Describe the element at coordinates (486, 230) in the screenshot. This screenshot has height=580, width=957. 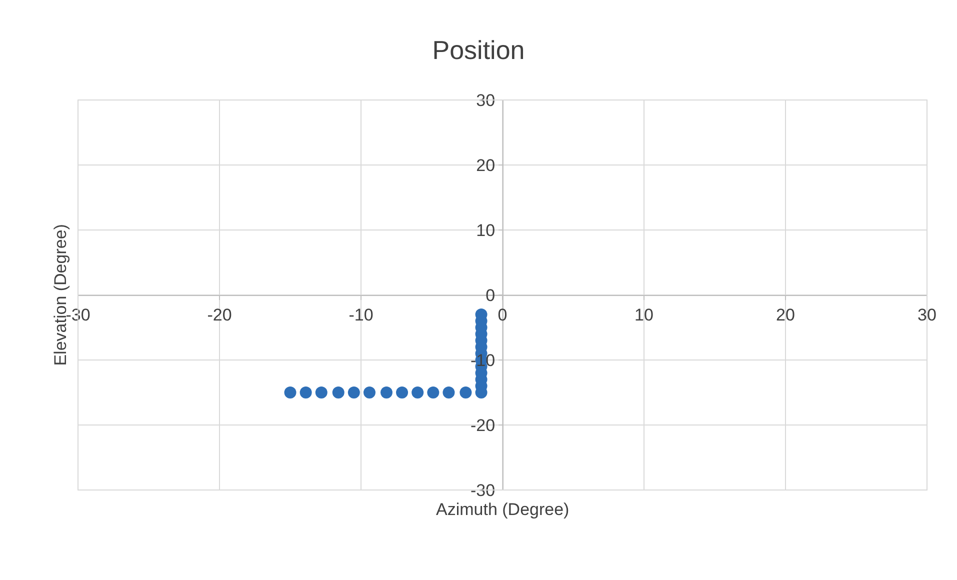
I see `y-tick-label: 10` at that location.